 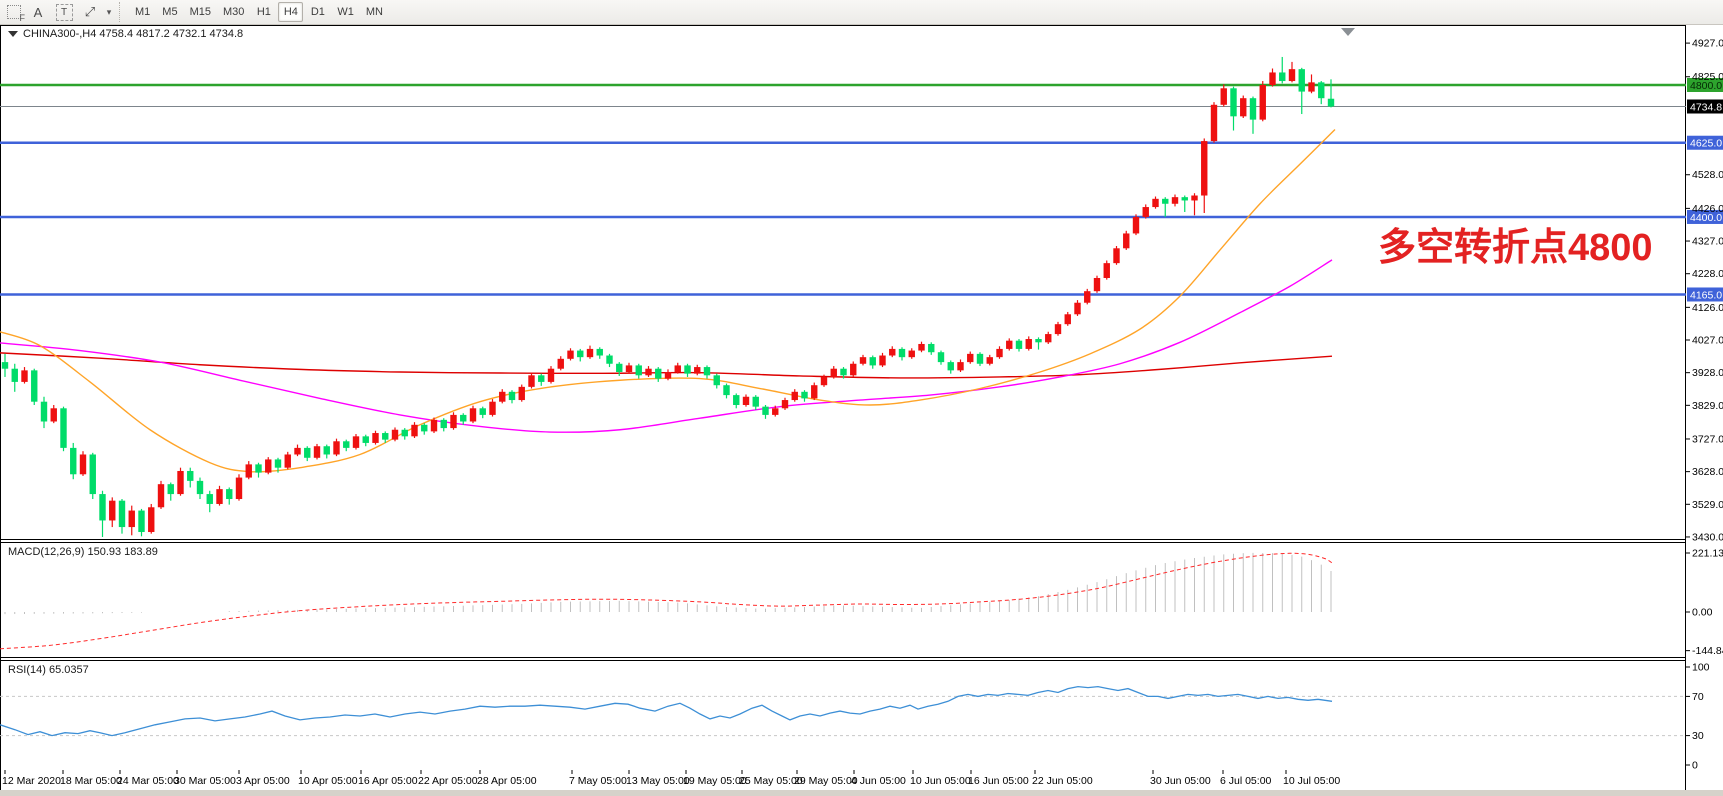 What do you see at coordinates (200, 12) in the screenshot?
I see `timeframe-button-m15: M15` at bounding box center [200, 12].